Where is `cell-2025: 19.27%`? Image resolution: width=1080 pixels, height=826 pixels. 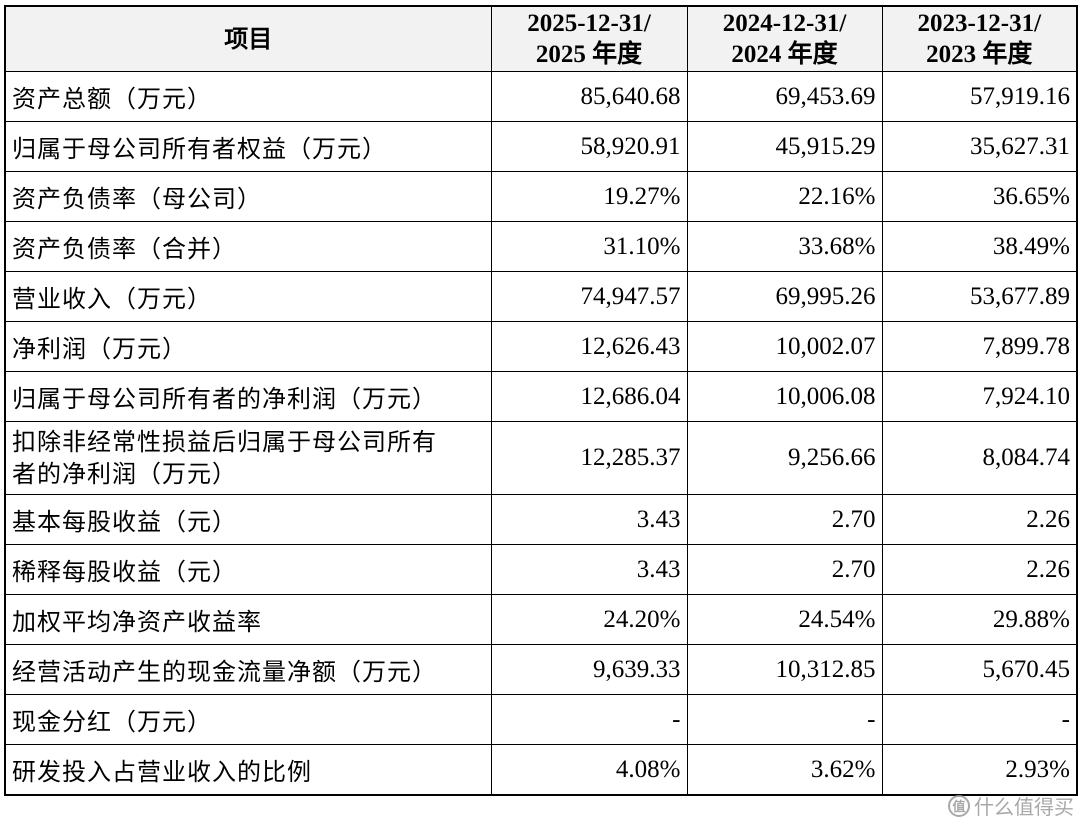 cell-2025: 19.27% is located at coordinates (589, 196).